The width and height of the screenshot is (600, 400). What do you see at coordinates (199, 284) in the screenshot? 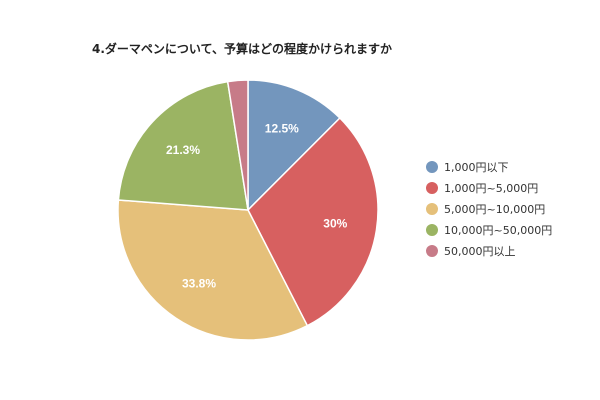
I see `data-label-3: 33.8%` at bounding box center [199, 284].